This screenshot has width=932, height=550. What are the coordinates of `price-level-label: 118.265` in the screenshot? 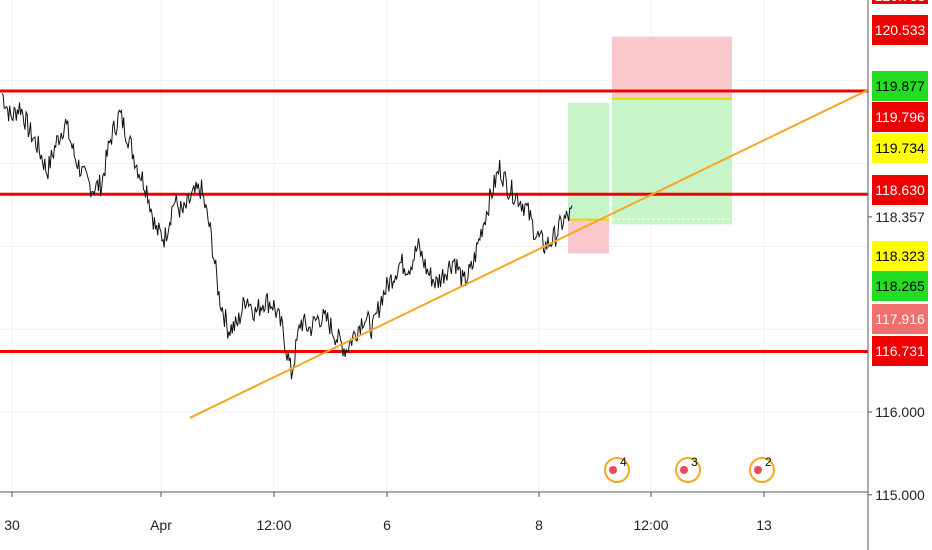 It's located at (900, 286).